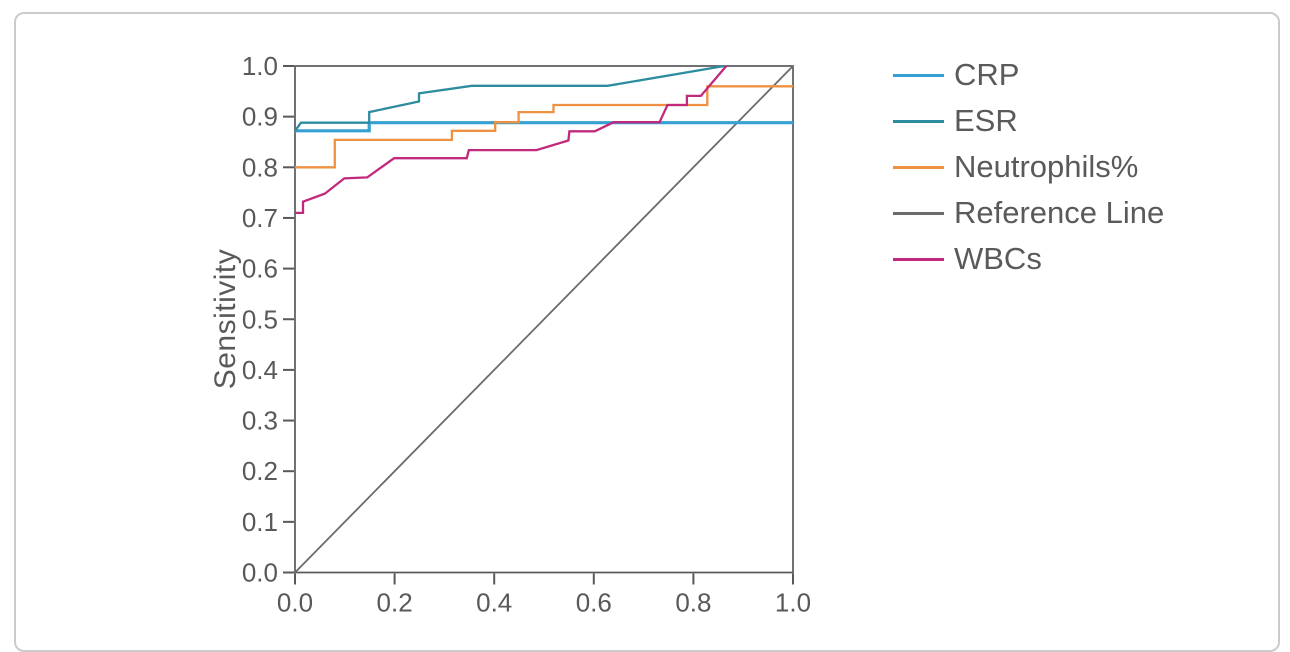 The width and height of the screenshot is (1290, 652). I want to click on roc-curve-wbcs, so click(511, 140).